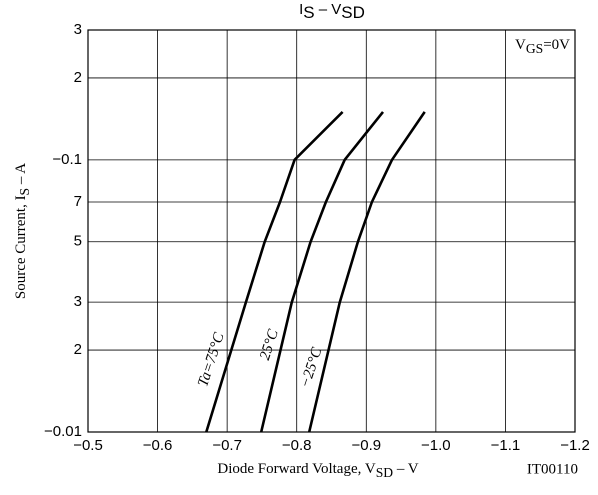 This screenshot has height=495, width=598. What do you see at coordinates (385, 472) in the screenshot?
I see `x-axis-label-part: SD` at bounding box center [385, 472].